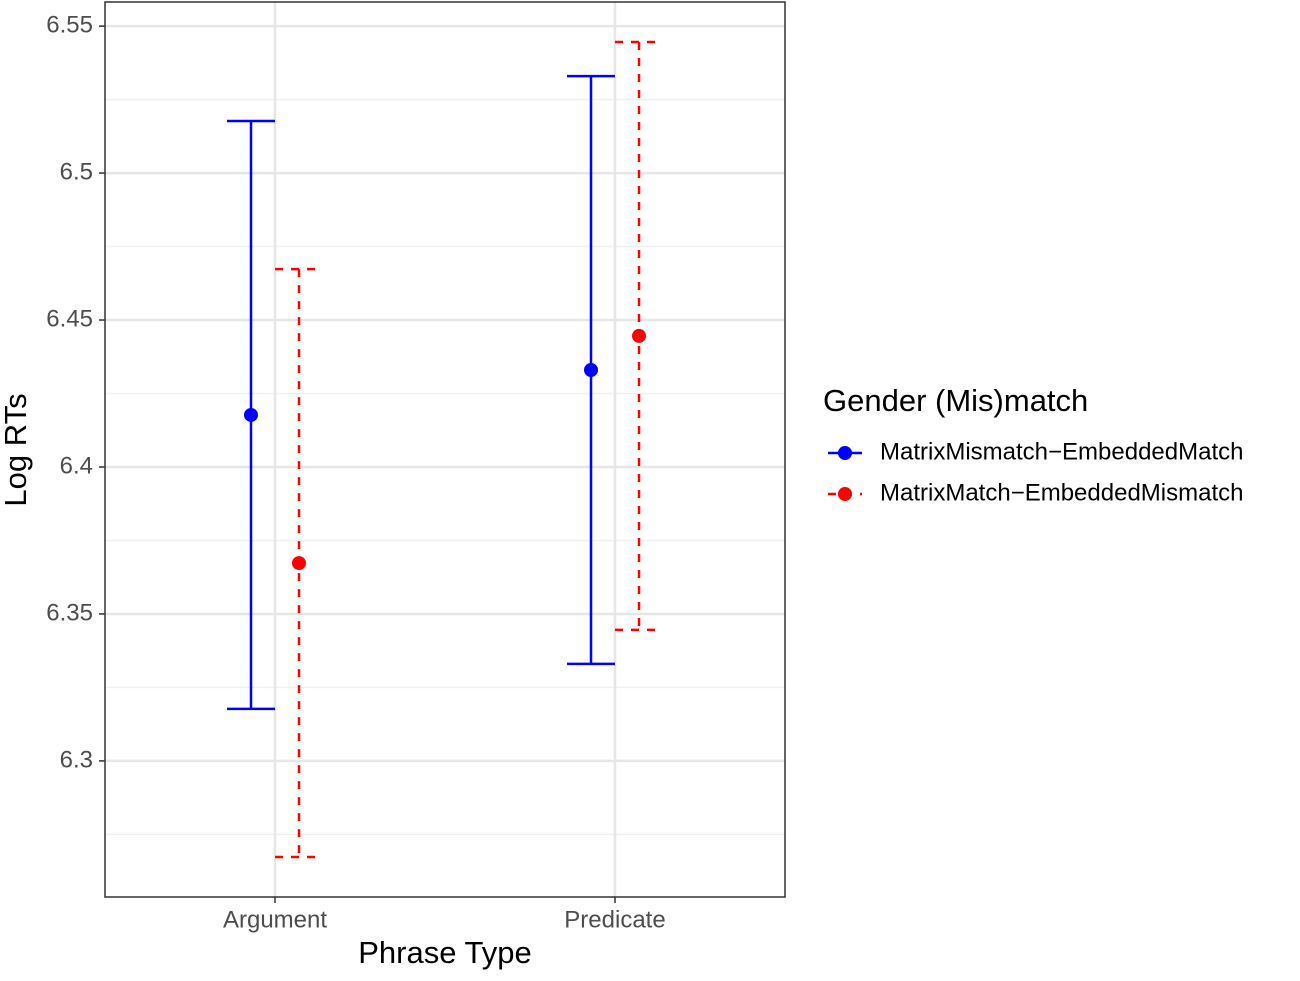 This screenshot has height=981, width=1300. I want to click on y-tick-label: 6.35, so click(69, 612).